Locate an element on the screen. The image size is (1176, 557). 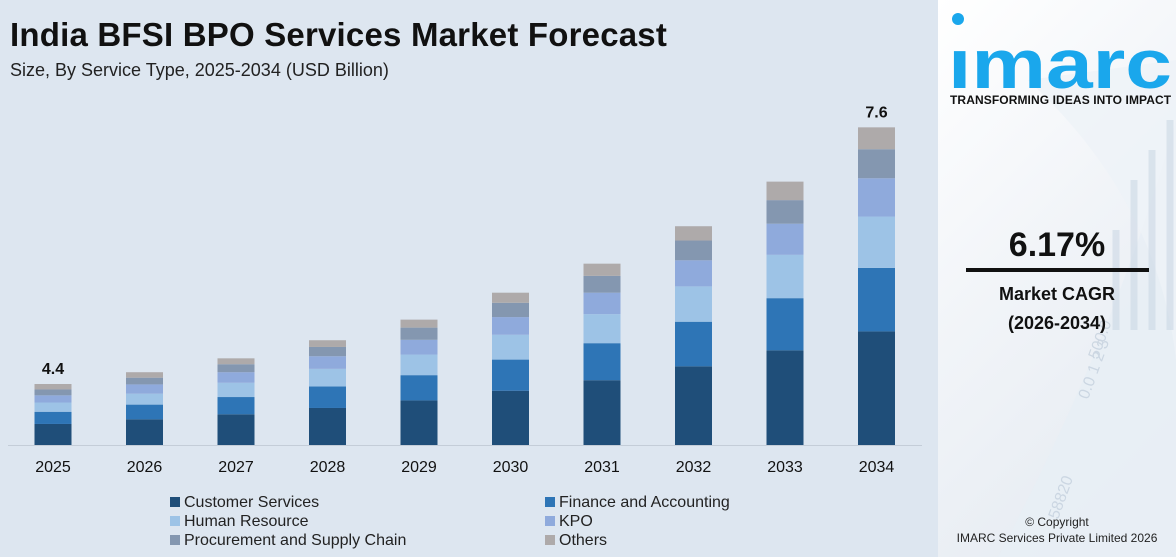
x-tick-label: 2032 is located at coordinates (694, 467).